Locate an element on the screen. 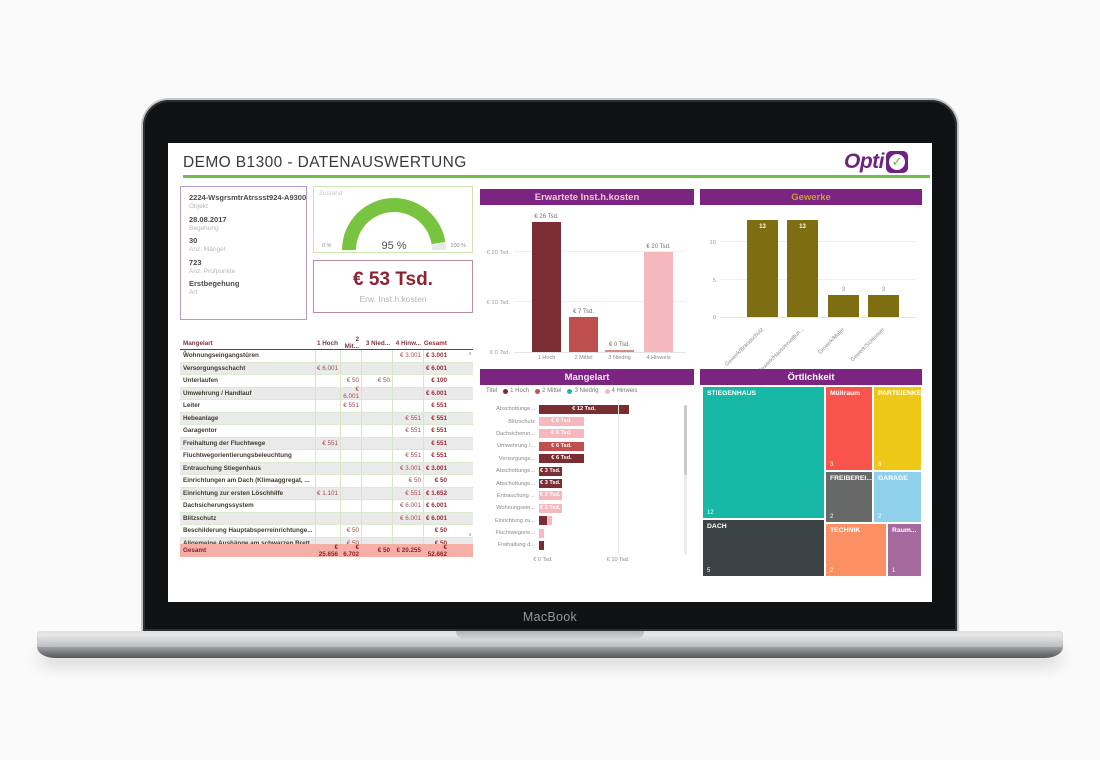 This screenshot has height=760, width=1100. table-row: Unterlaufen € 50 € 50 € 100 is located at coordinates (326, 381).